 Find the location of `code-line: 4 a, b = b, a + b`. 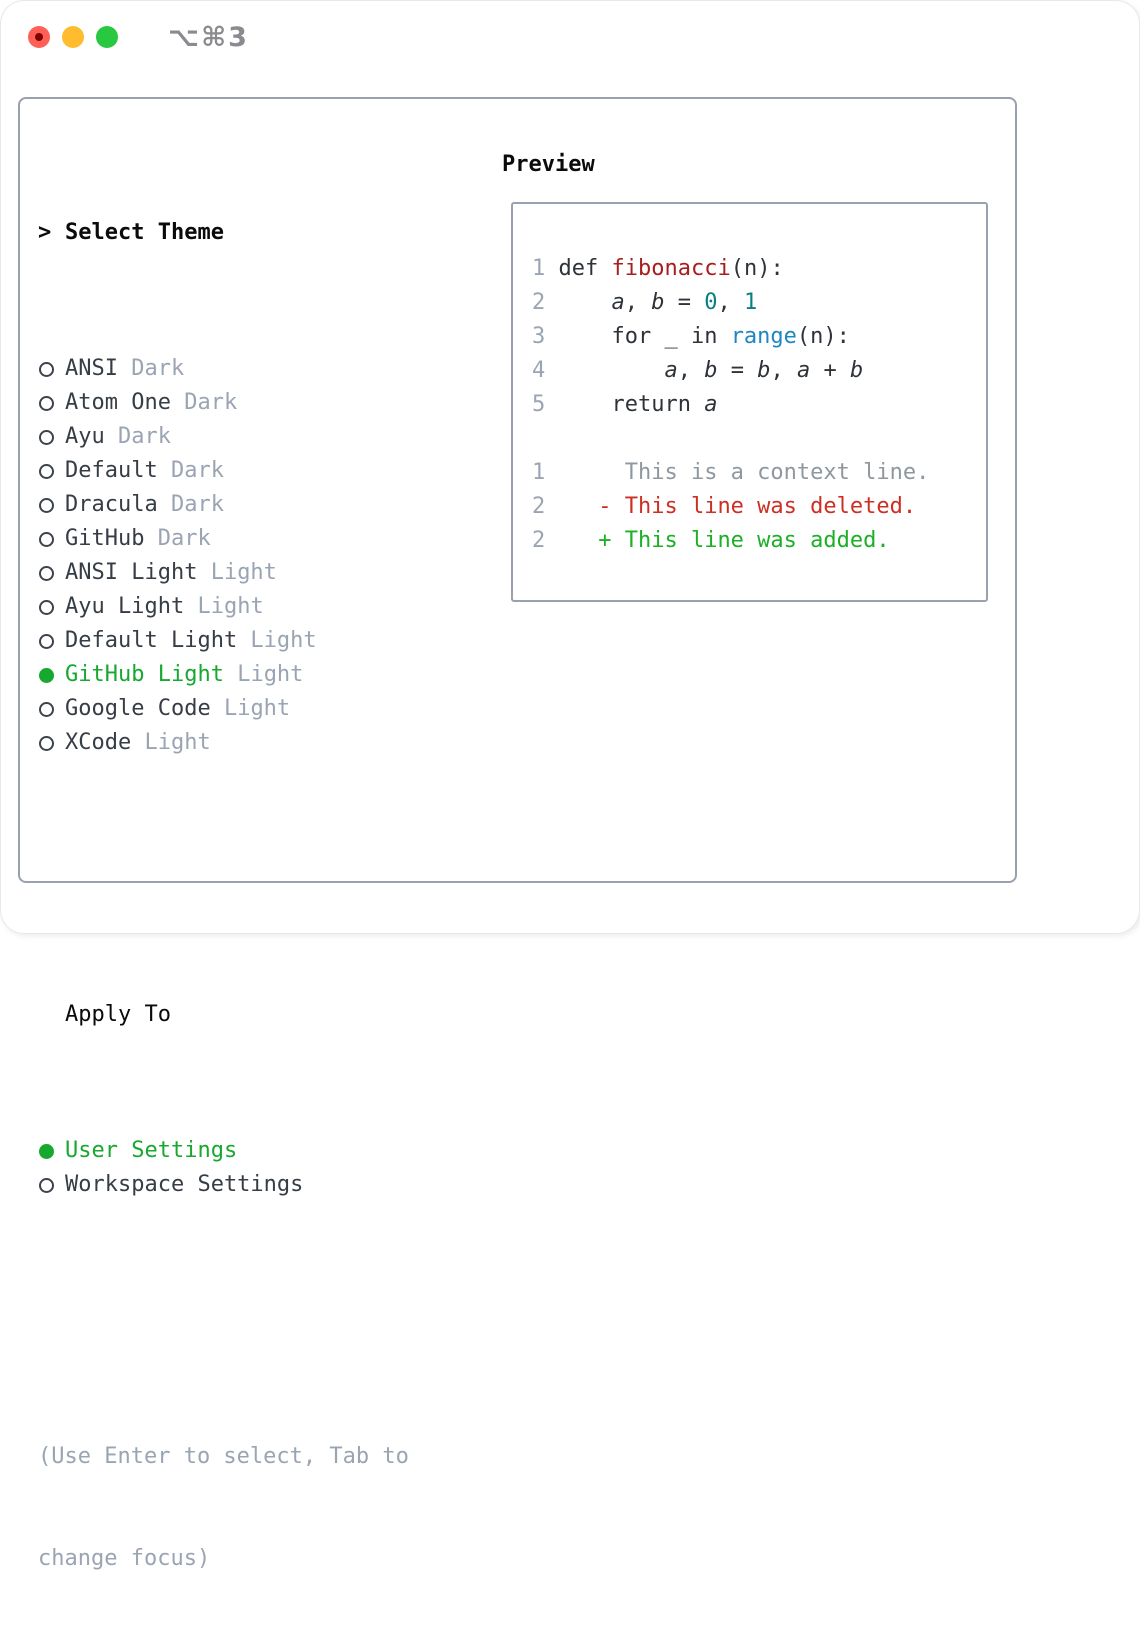

code-line: 4 a, b = b, a + b is located at coordinates (759, 371).